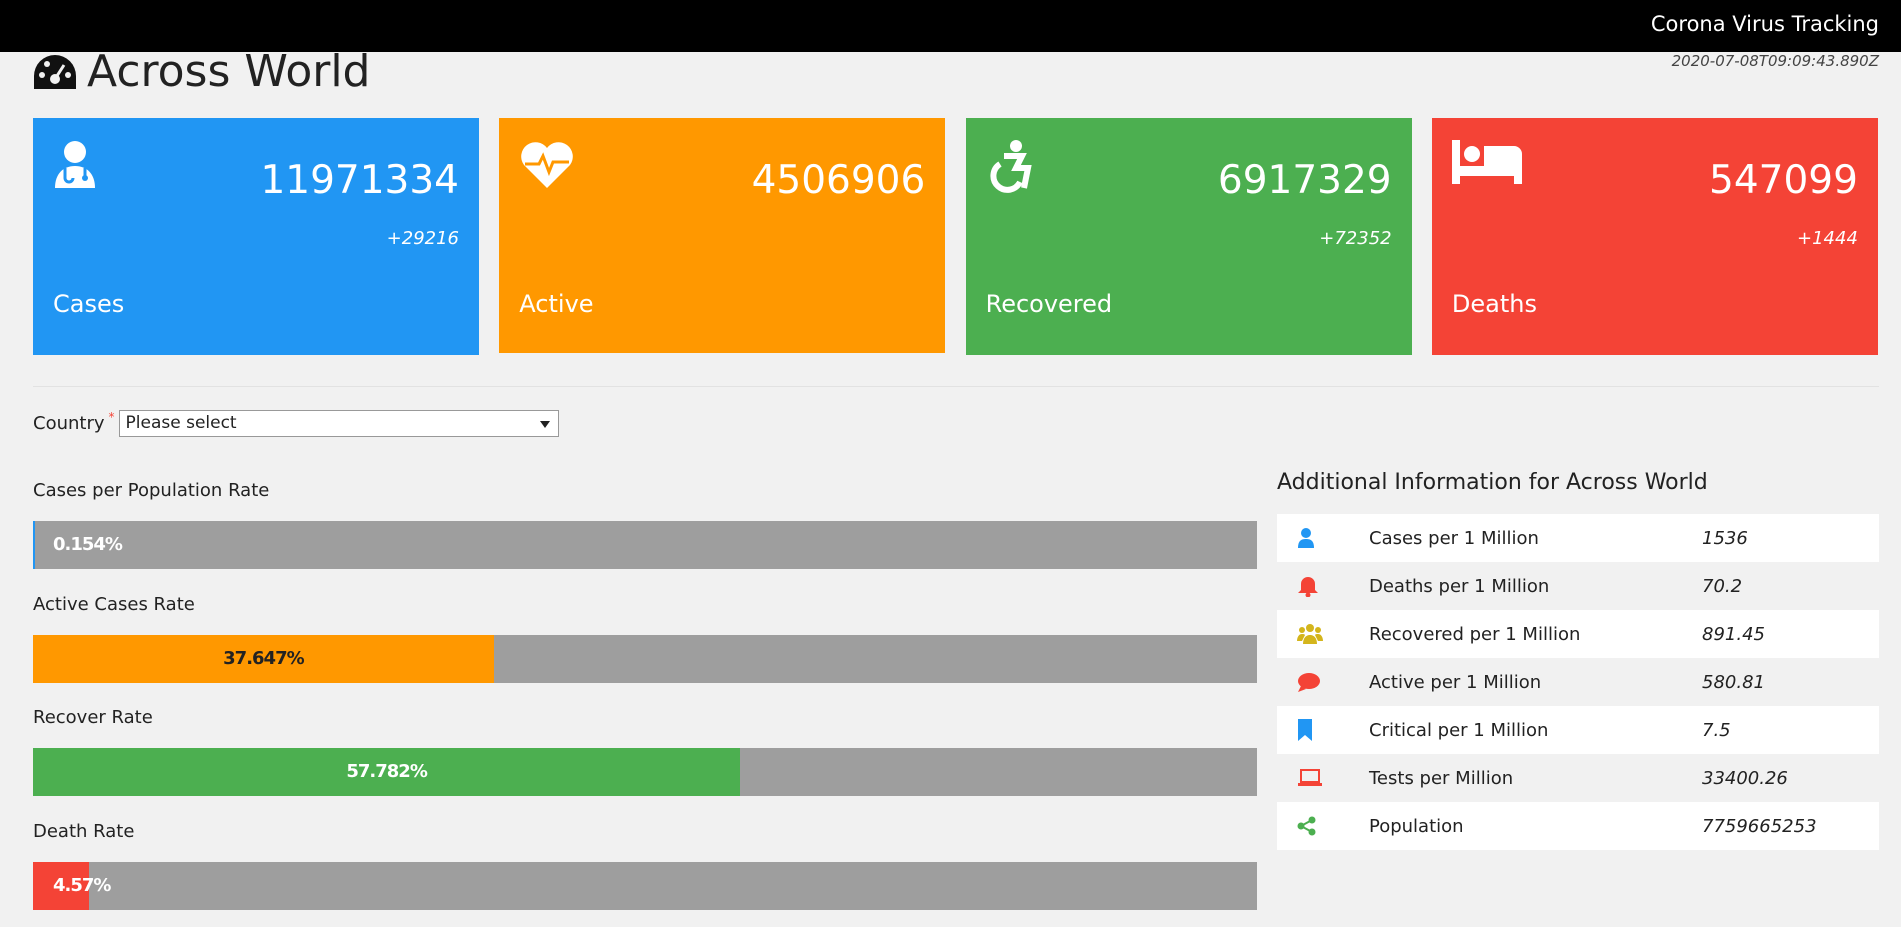  Describe the element at coordinates (645, 885) in the screenshot. I see `progress-track: 4.57%` at that location.